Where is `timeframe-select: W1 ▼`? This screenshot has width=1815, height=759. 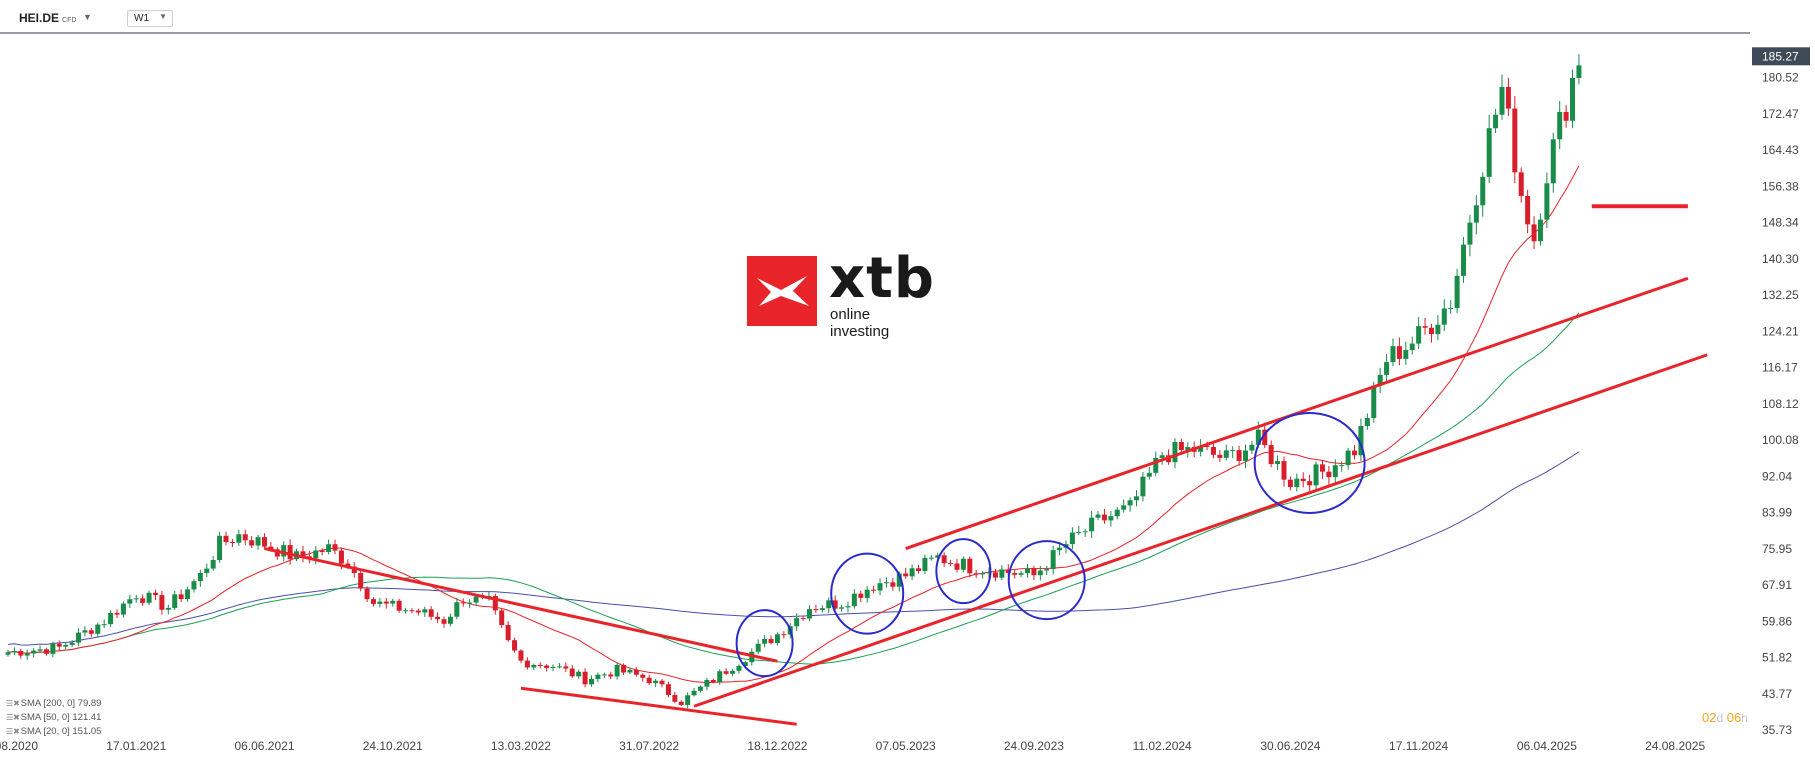
timeframe-select: W1 ▼ is located at coordinates (150, 18).